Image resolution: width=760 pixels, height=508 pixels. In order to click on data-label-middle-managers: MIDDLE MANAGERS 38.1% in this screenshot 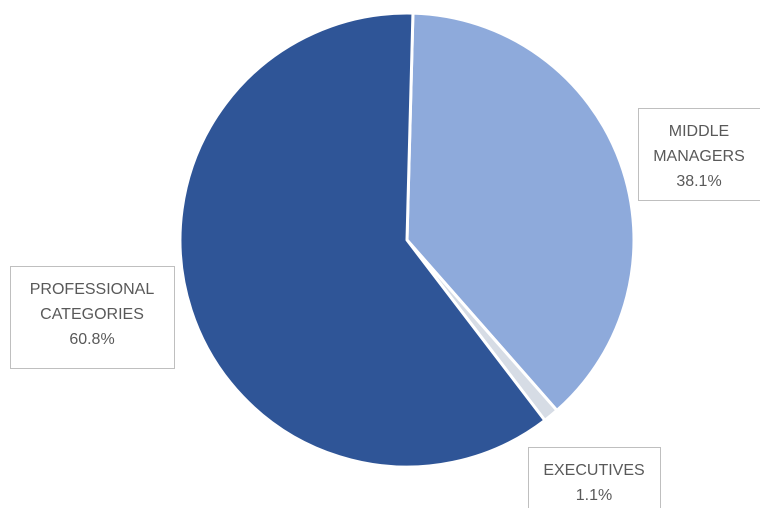, I will do `click(699, 154)`.